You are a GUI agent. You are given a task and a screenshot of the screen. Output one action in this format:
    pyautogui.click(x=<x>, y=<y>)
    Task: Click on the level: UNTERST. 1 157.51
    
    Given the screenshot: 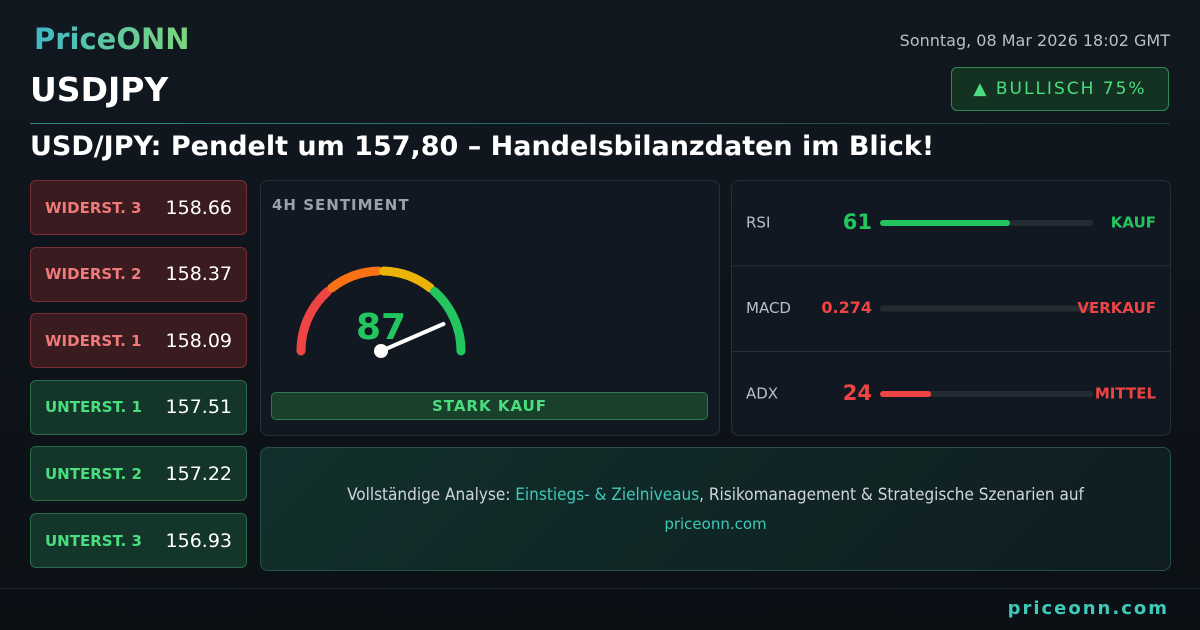 What is the action you would take?
    pyautogui.click(x=138, y=407)
    